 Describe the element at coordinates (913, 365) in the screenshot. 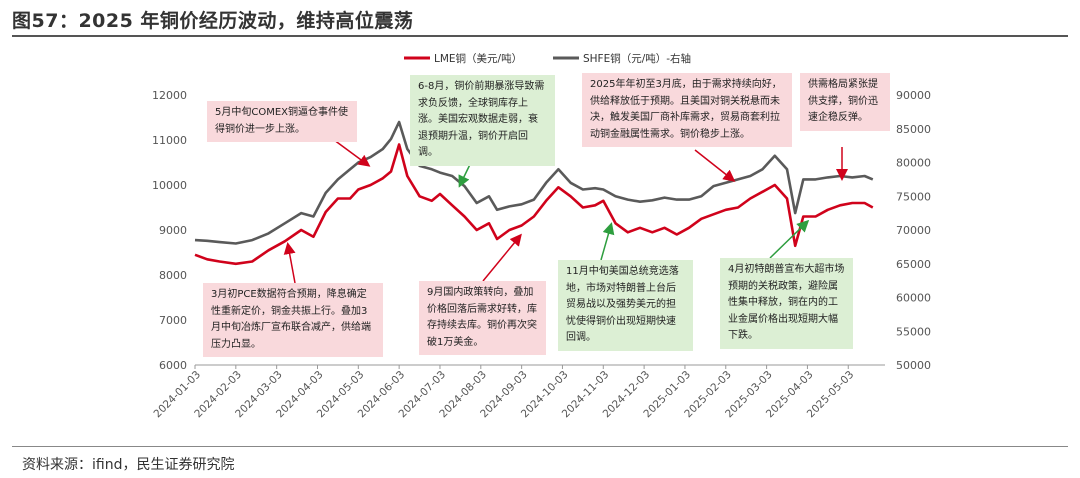

I see `right-tick-label: 50000` at that location.